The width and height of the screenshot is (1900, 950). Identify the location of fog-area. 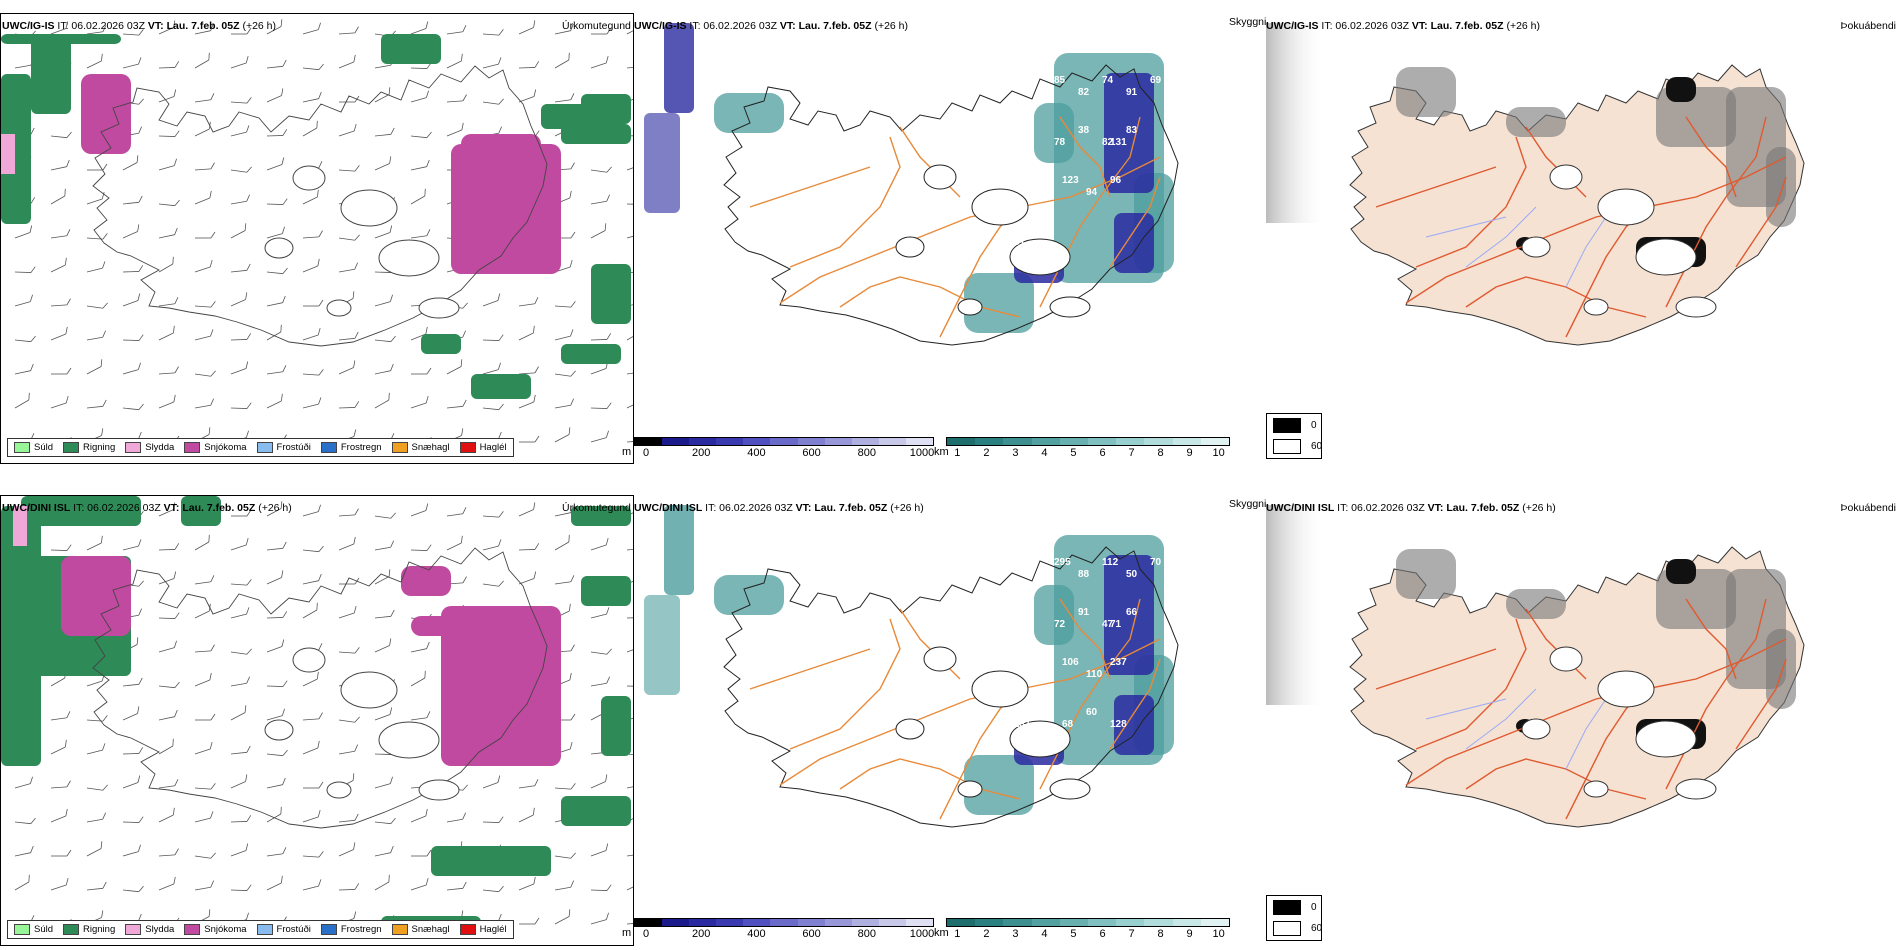
(1781, 187).